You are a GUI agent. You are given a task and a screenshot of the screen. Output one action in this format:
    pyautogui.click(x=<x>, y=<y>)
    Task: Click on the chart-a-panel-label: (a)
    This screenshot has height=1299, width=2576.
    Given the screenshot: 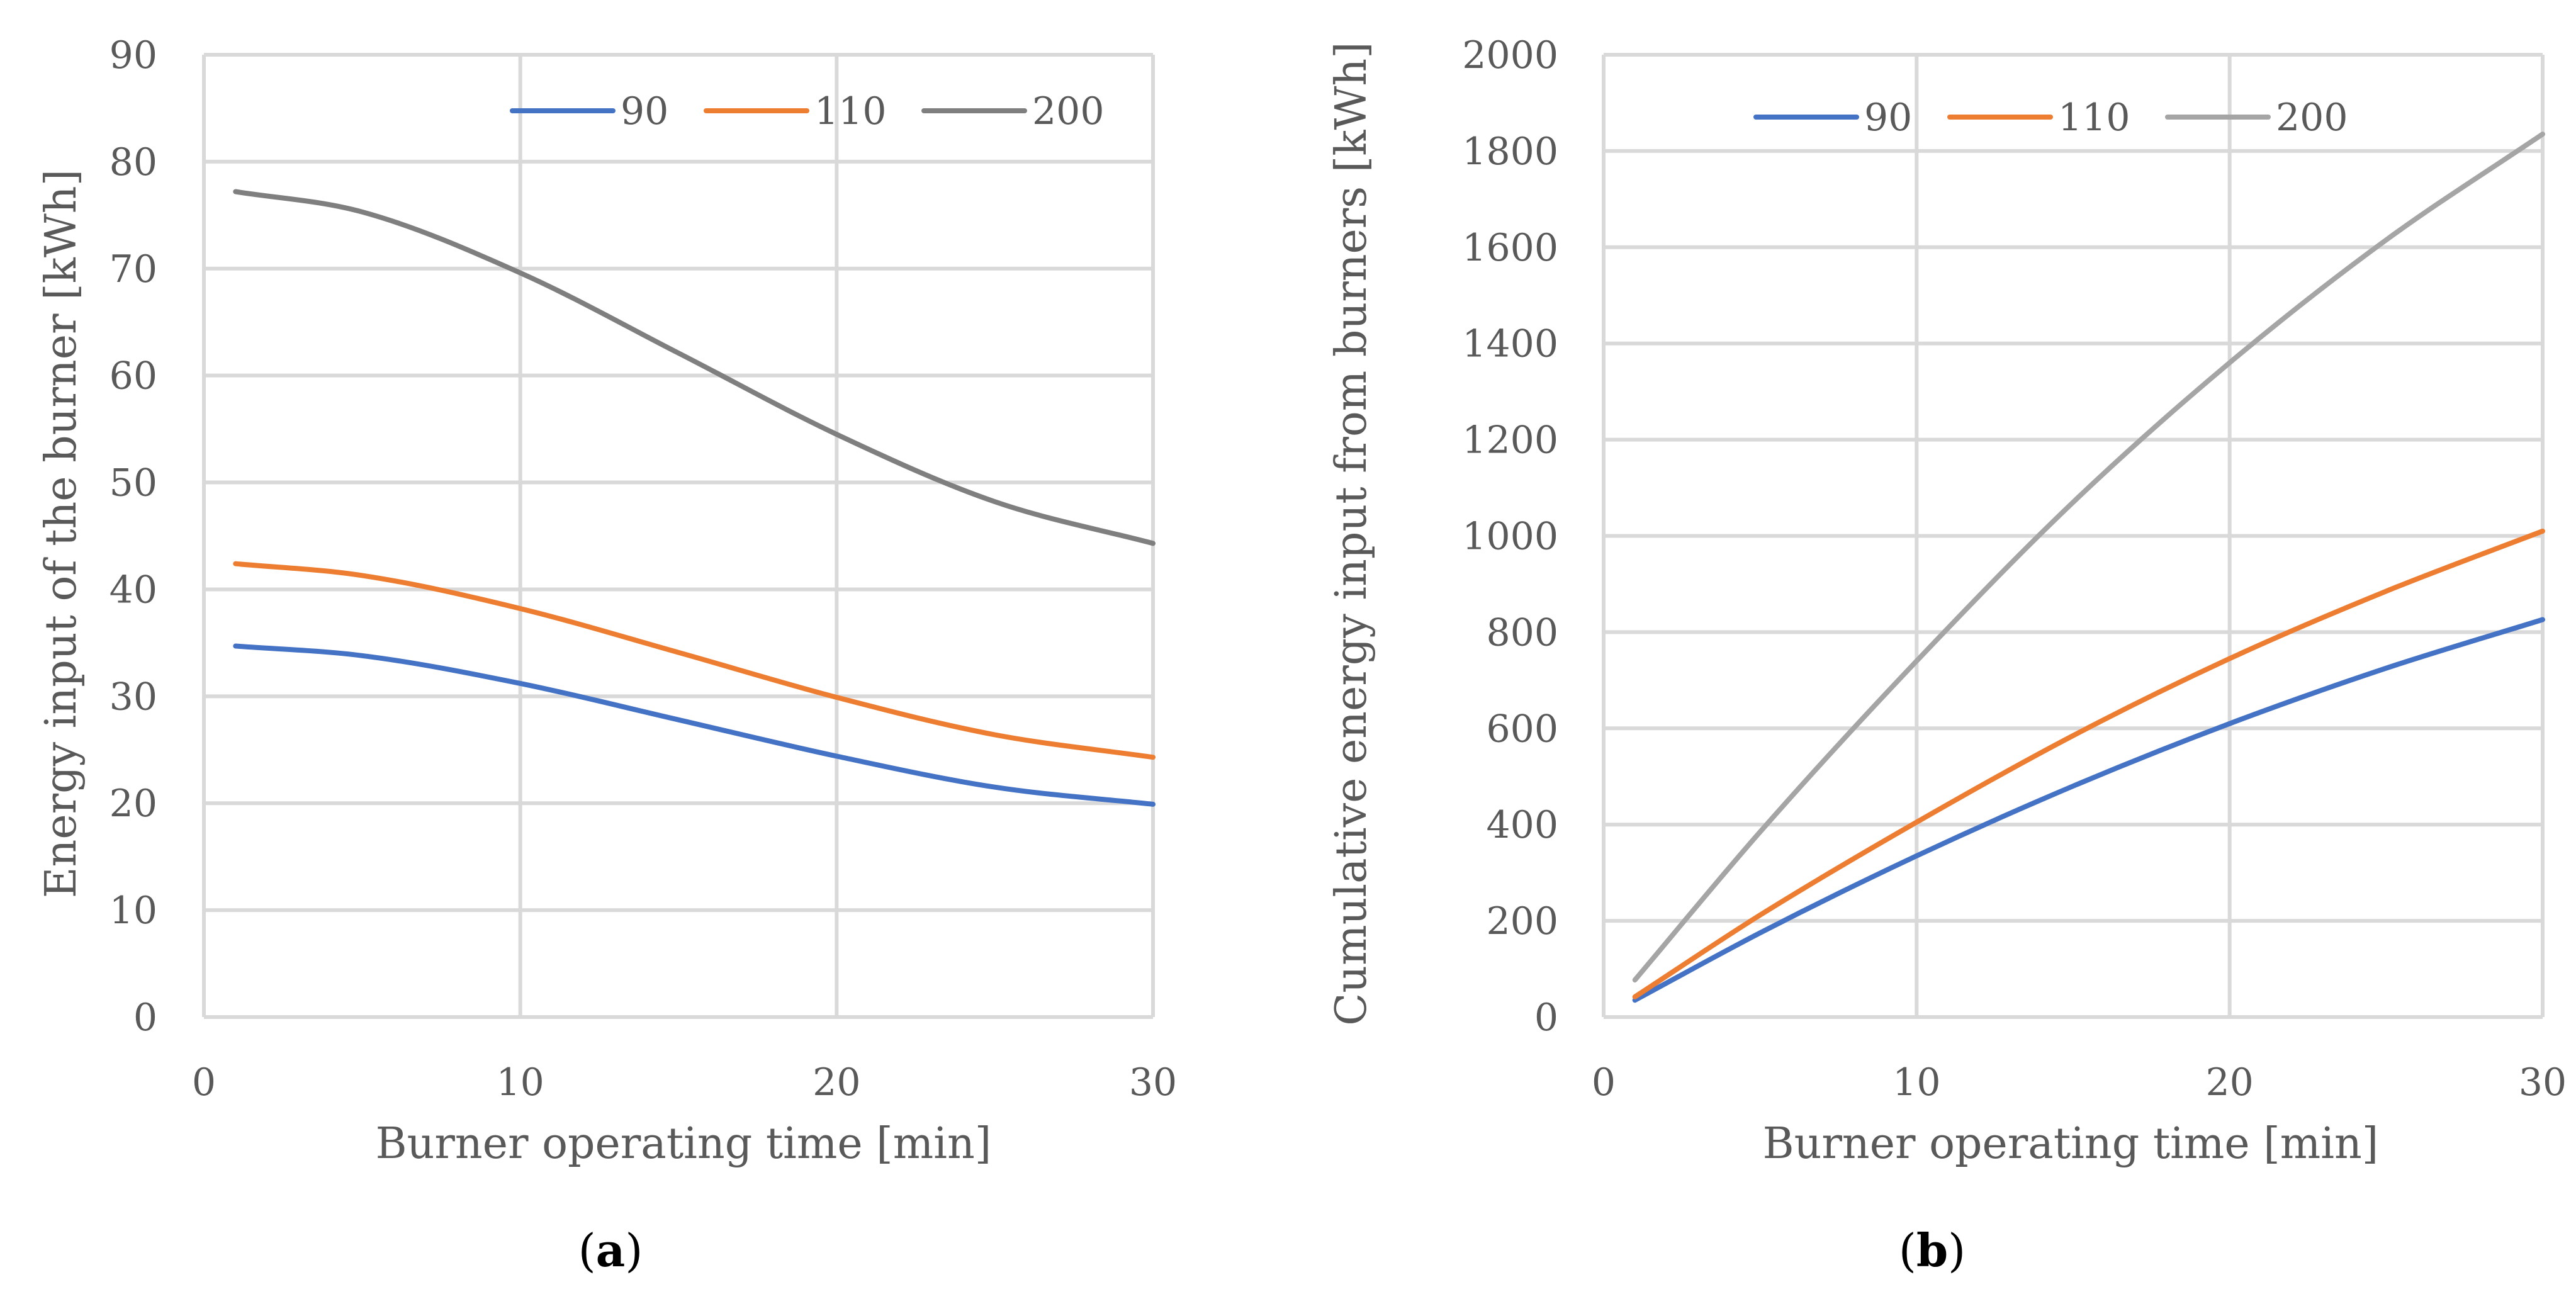 What is the action you would take?
    pyautogui.click(x=610, y=1250)
    